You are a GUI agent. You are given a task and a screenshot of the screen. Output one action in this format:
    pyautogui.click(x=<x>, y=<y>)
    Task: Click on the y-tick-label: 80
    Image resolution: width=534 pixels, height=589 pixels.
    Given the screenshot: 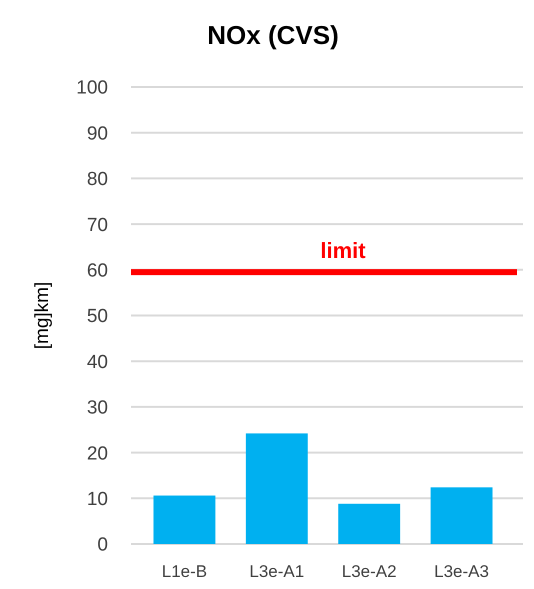 What is the action you would take?
    pyautogui.click(x=97, y=179)
    